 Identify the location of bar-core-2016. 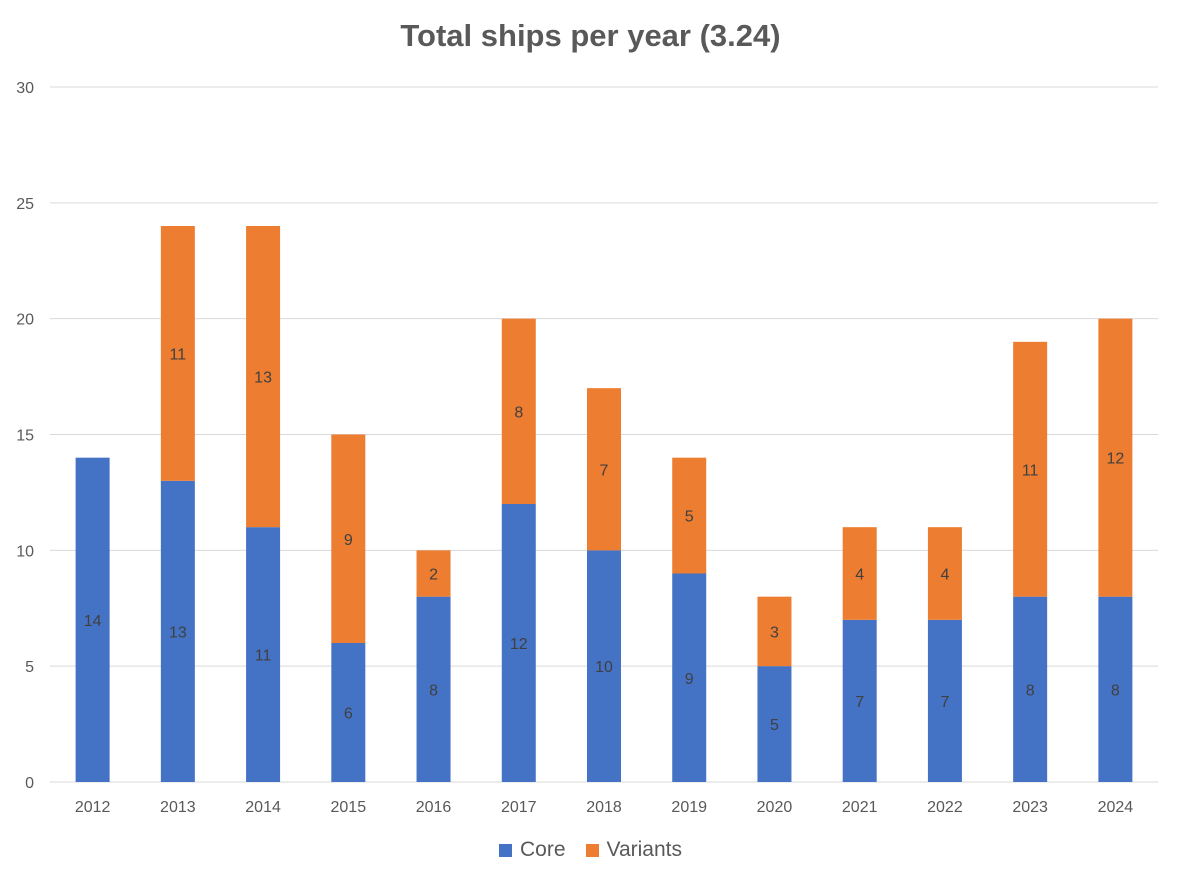
(433, 689).